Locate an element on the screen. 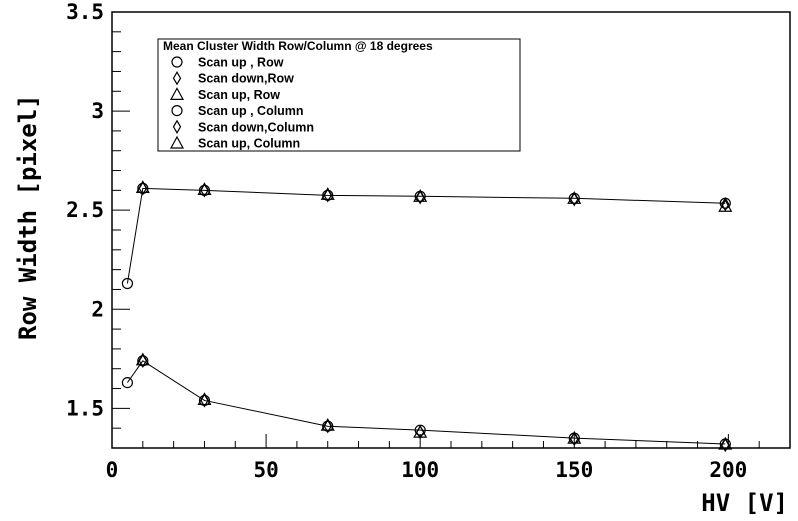 This screenshot has width=798, height=521. legend-box is located at coordinates (339, 95).